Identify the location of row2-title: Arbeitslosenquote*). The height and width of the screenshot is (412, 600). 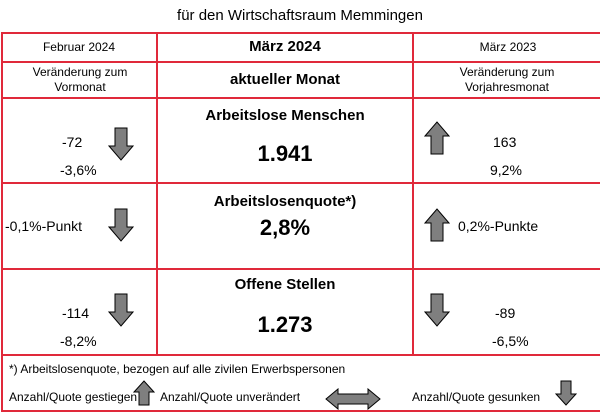
(285, 201).